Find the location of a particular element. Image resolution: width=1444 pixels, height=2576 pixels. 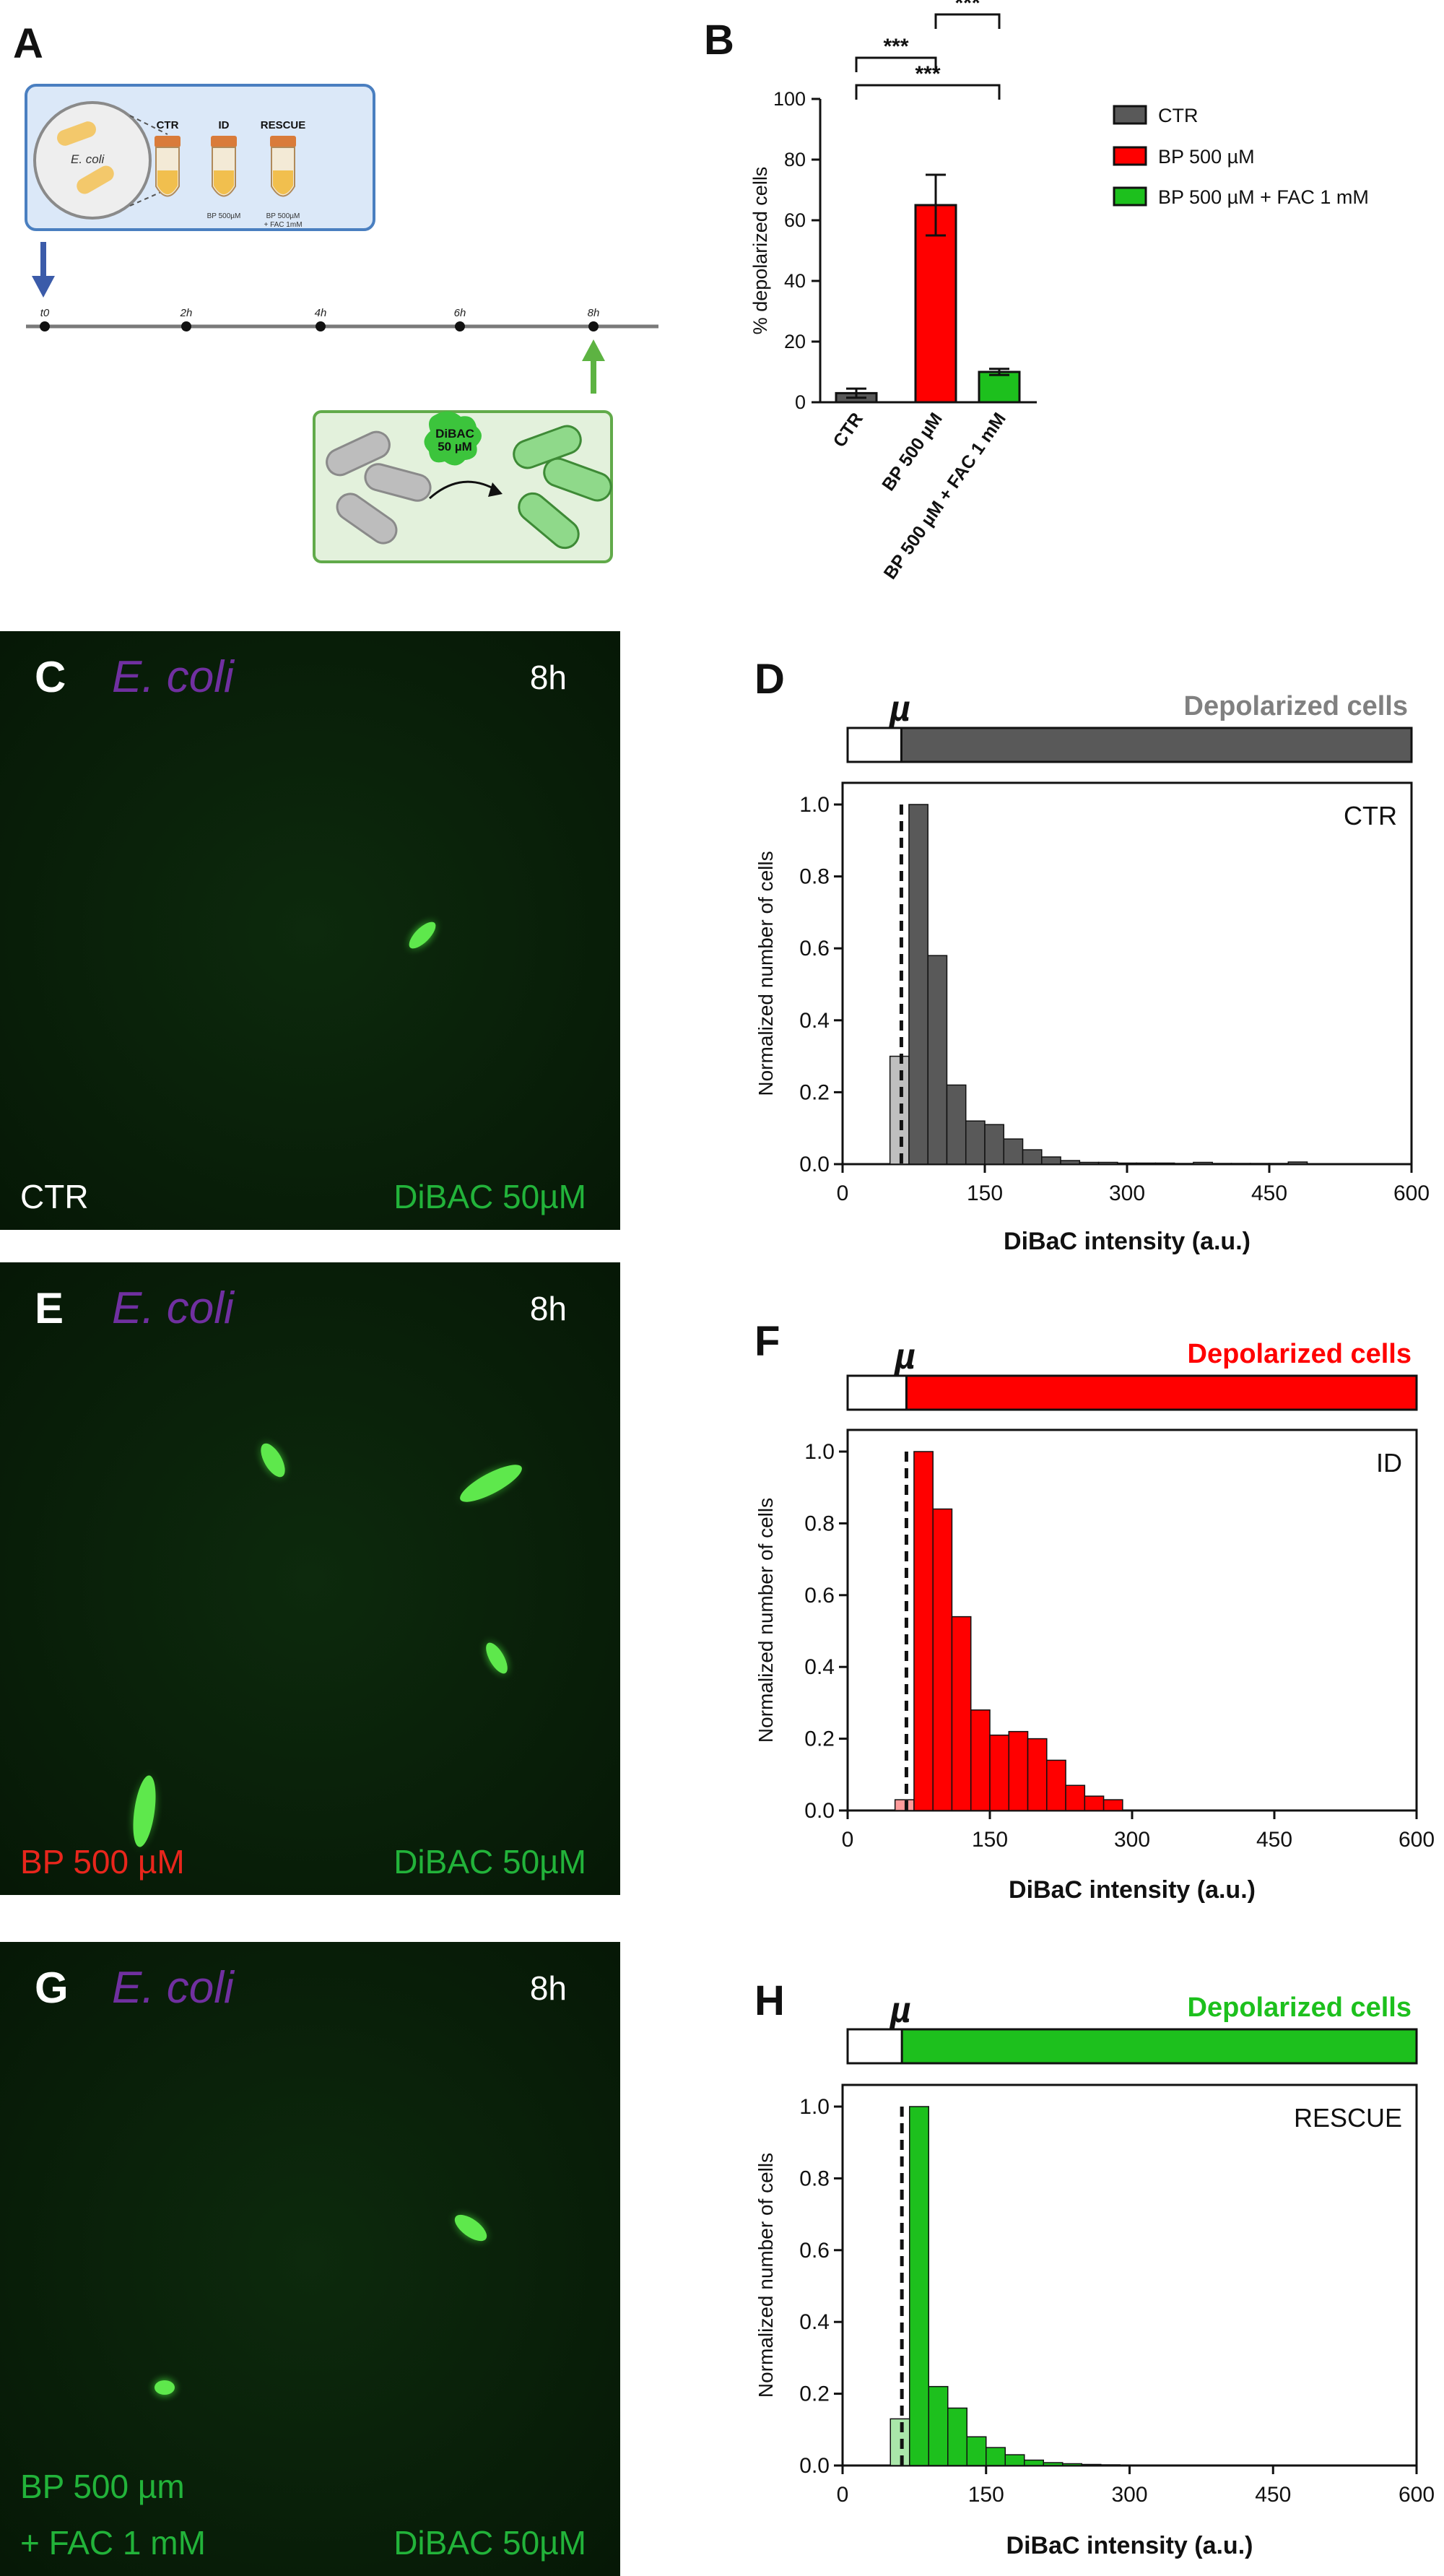

condition-label: BP 500 µm is located at coordinates (102, 2486).